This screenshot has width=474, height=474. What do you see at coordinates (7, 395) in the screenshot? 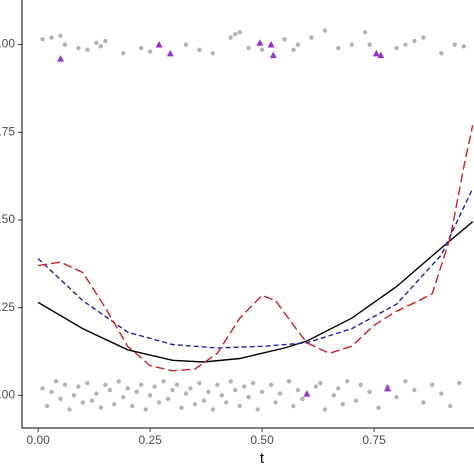
I see `y-tick-label: 0.00` at bounding box center [7, 395].